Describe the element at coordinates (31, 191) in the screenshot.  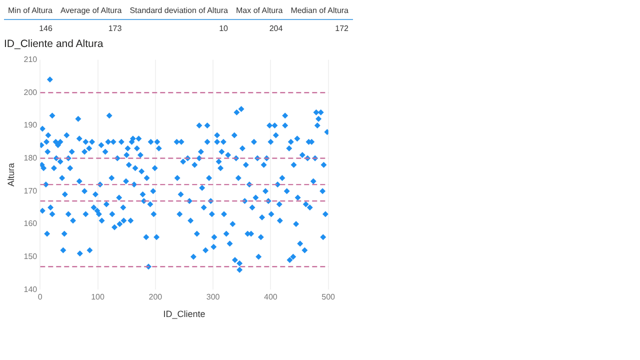
I see `y-tick-label: 170` at that location.